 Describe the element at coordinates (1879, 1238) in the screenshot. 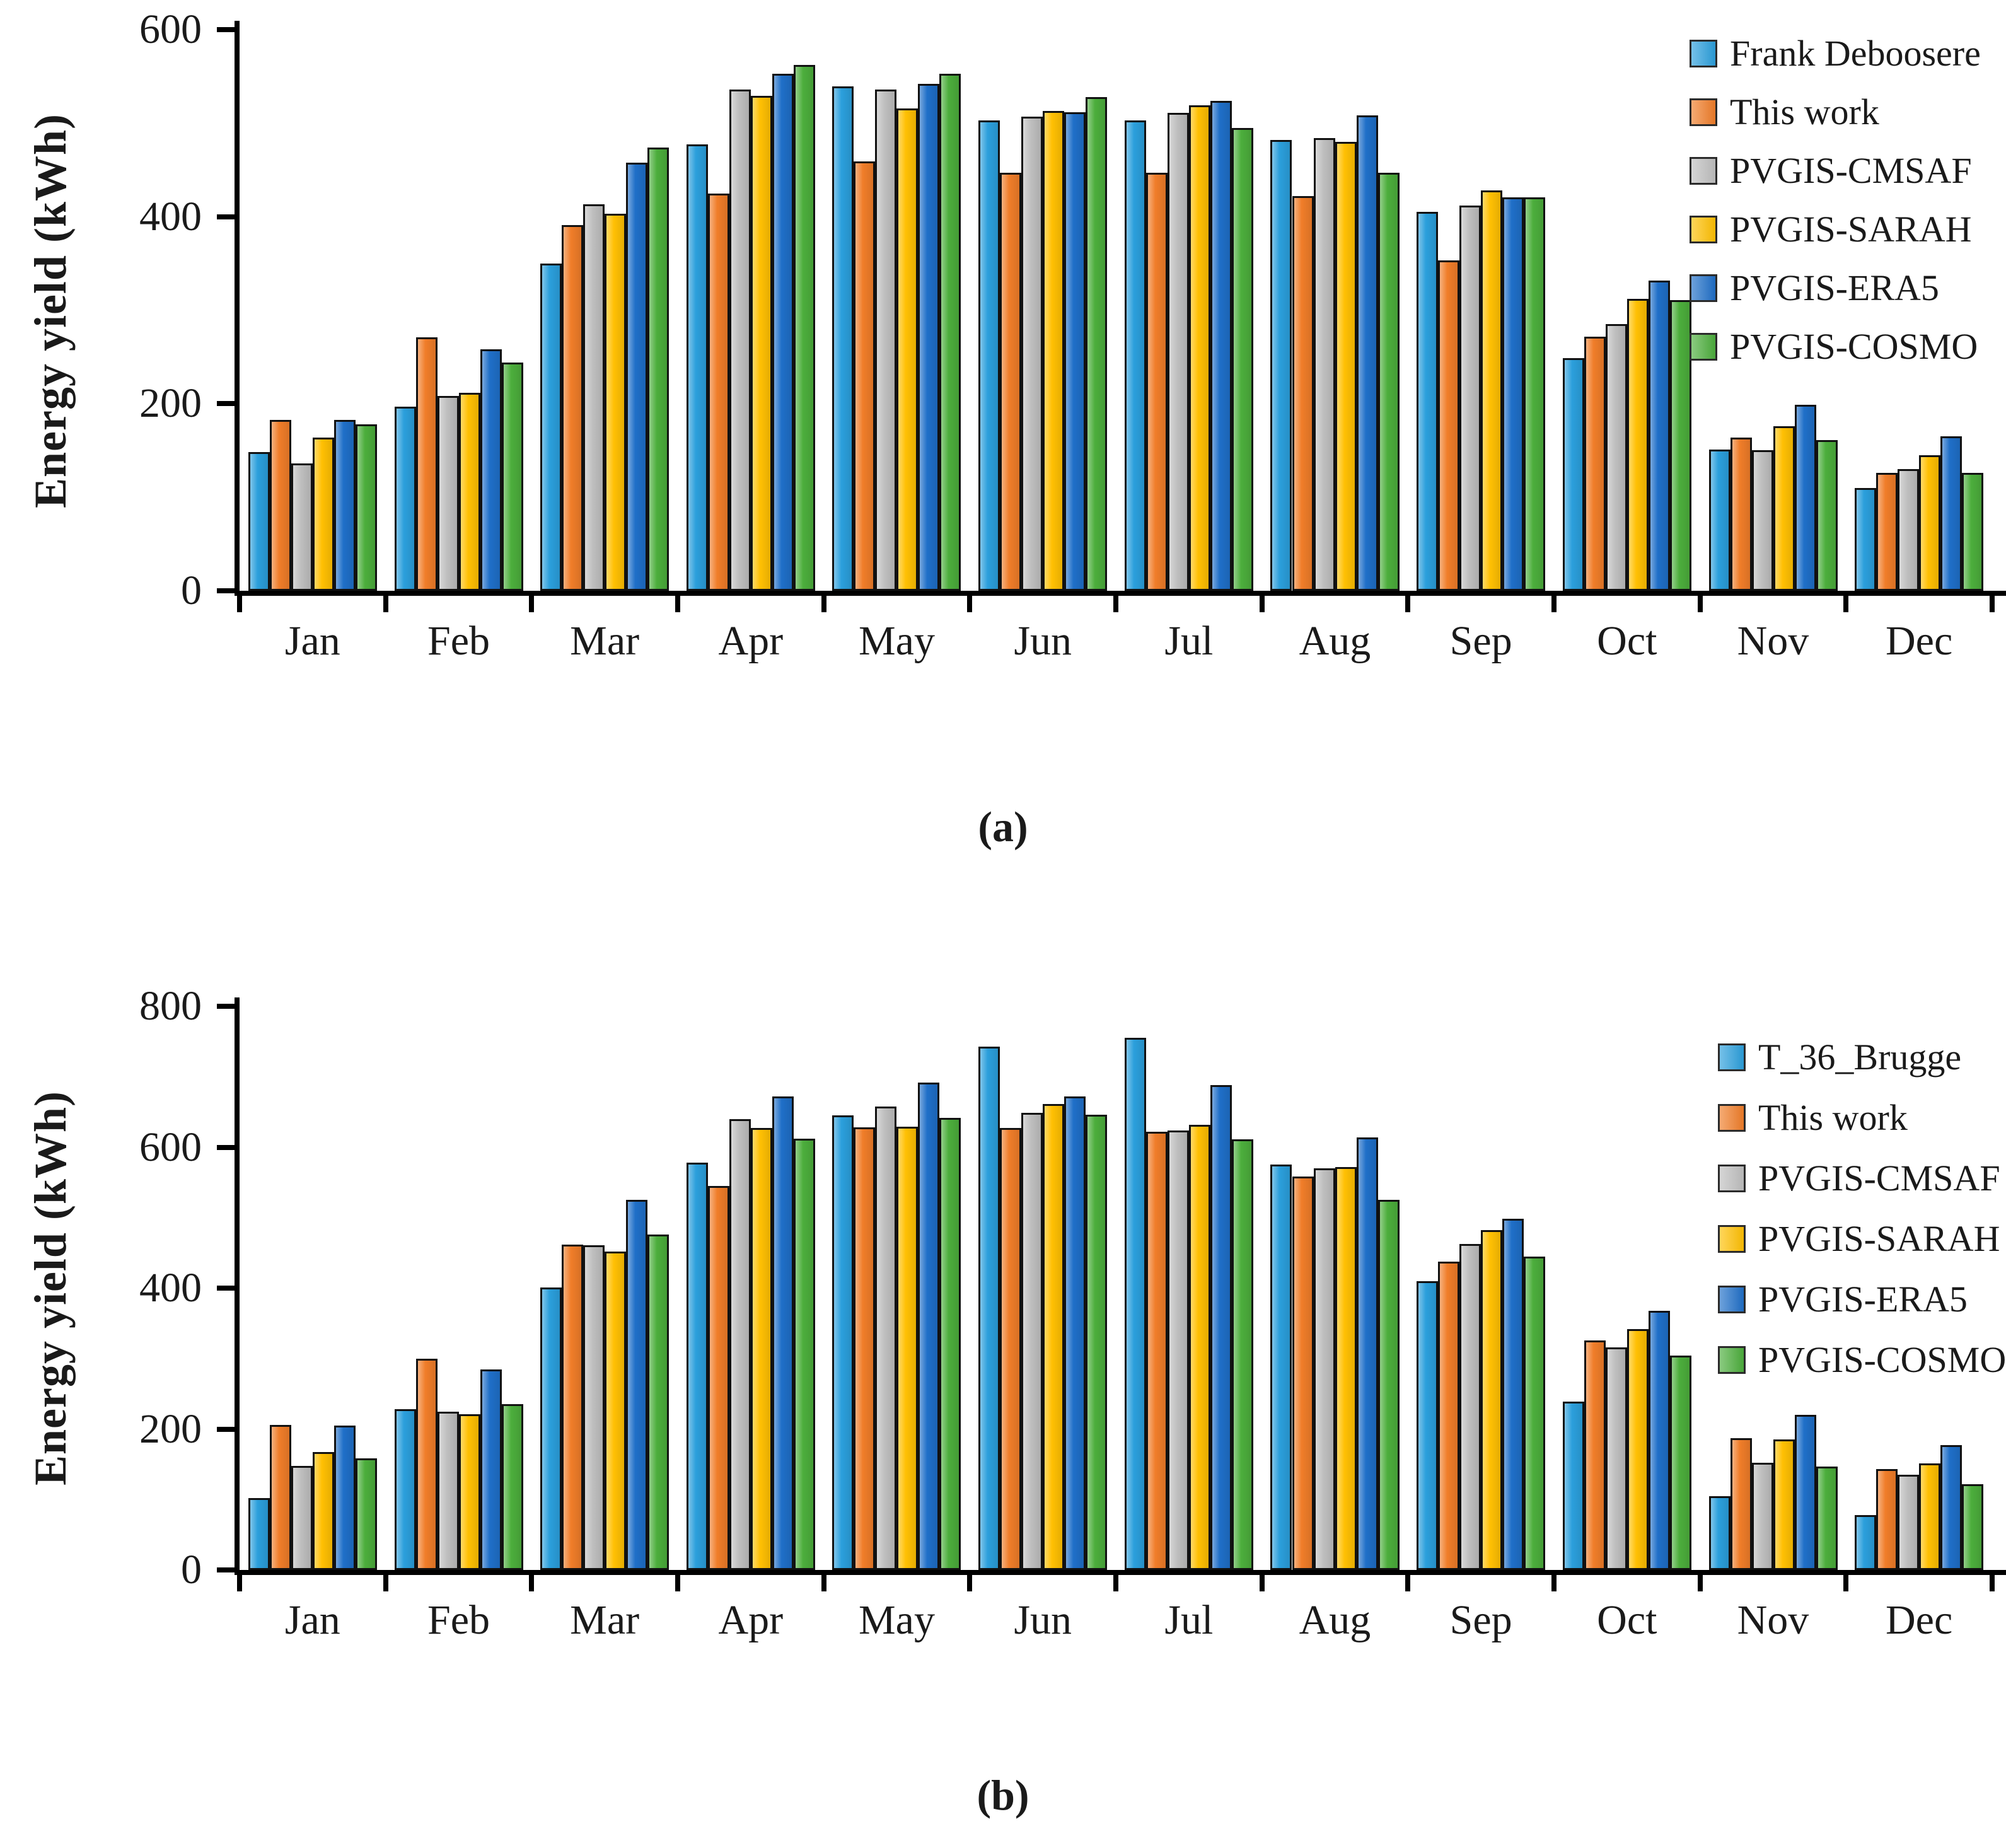

I see `legend-label: PVGIS-SARAH` at that location.